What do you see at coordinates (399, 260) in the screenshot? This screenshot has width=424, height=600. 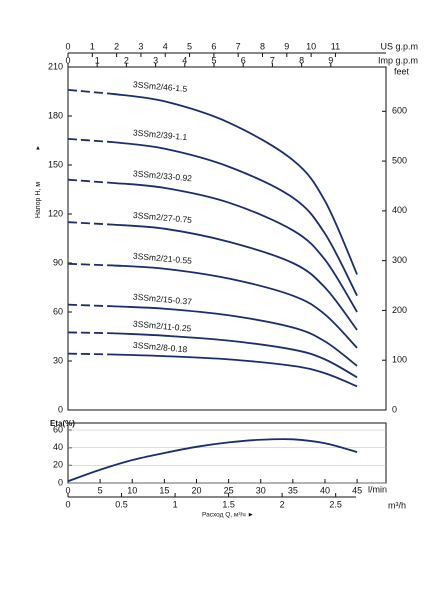 I see `y2-tick-label: 300` at bounding box center [399, 260].